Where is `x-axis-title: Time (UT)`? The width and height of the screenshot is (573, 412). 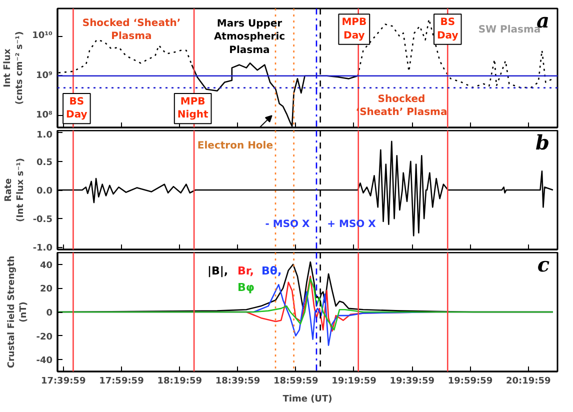
x-axis-title: Time (UT) is located at coordinates (307, 399).